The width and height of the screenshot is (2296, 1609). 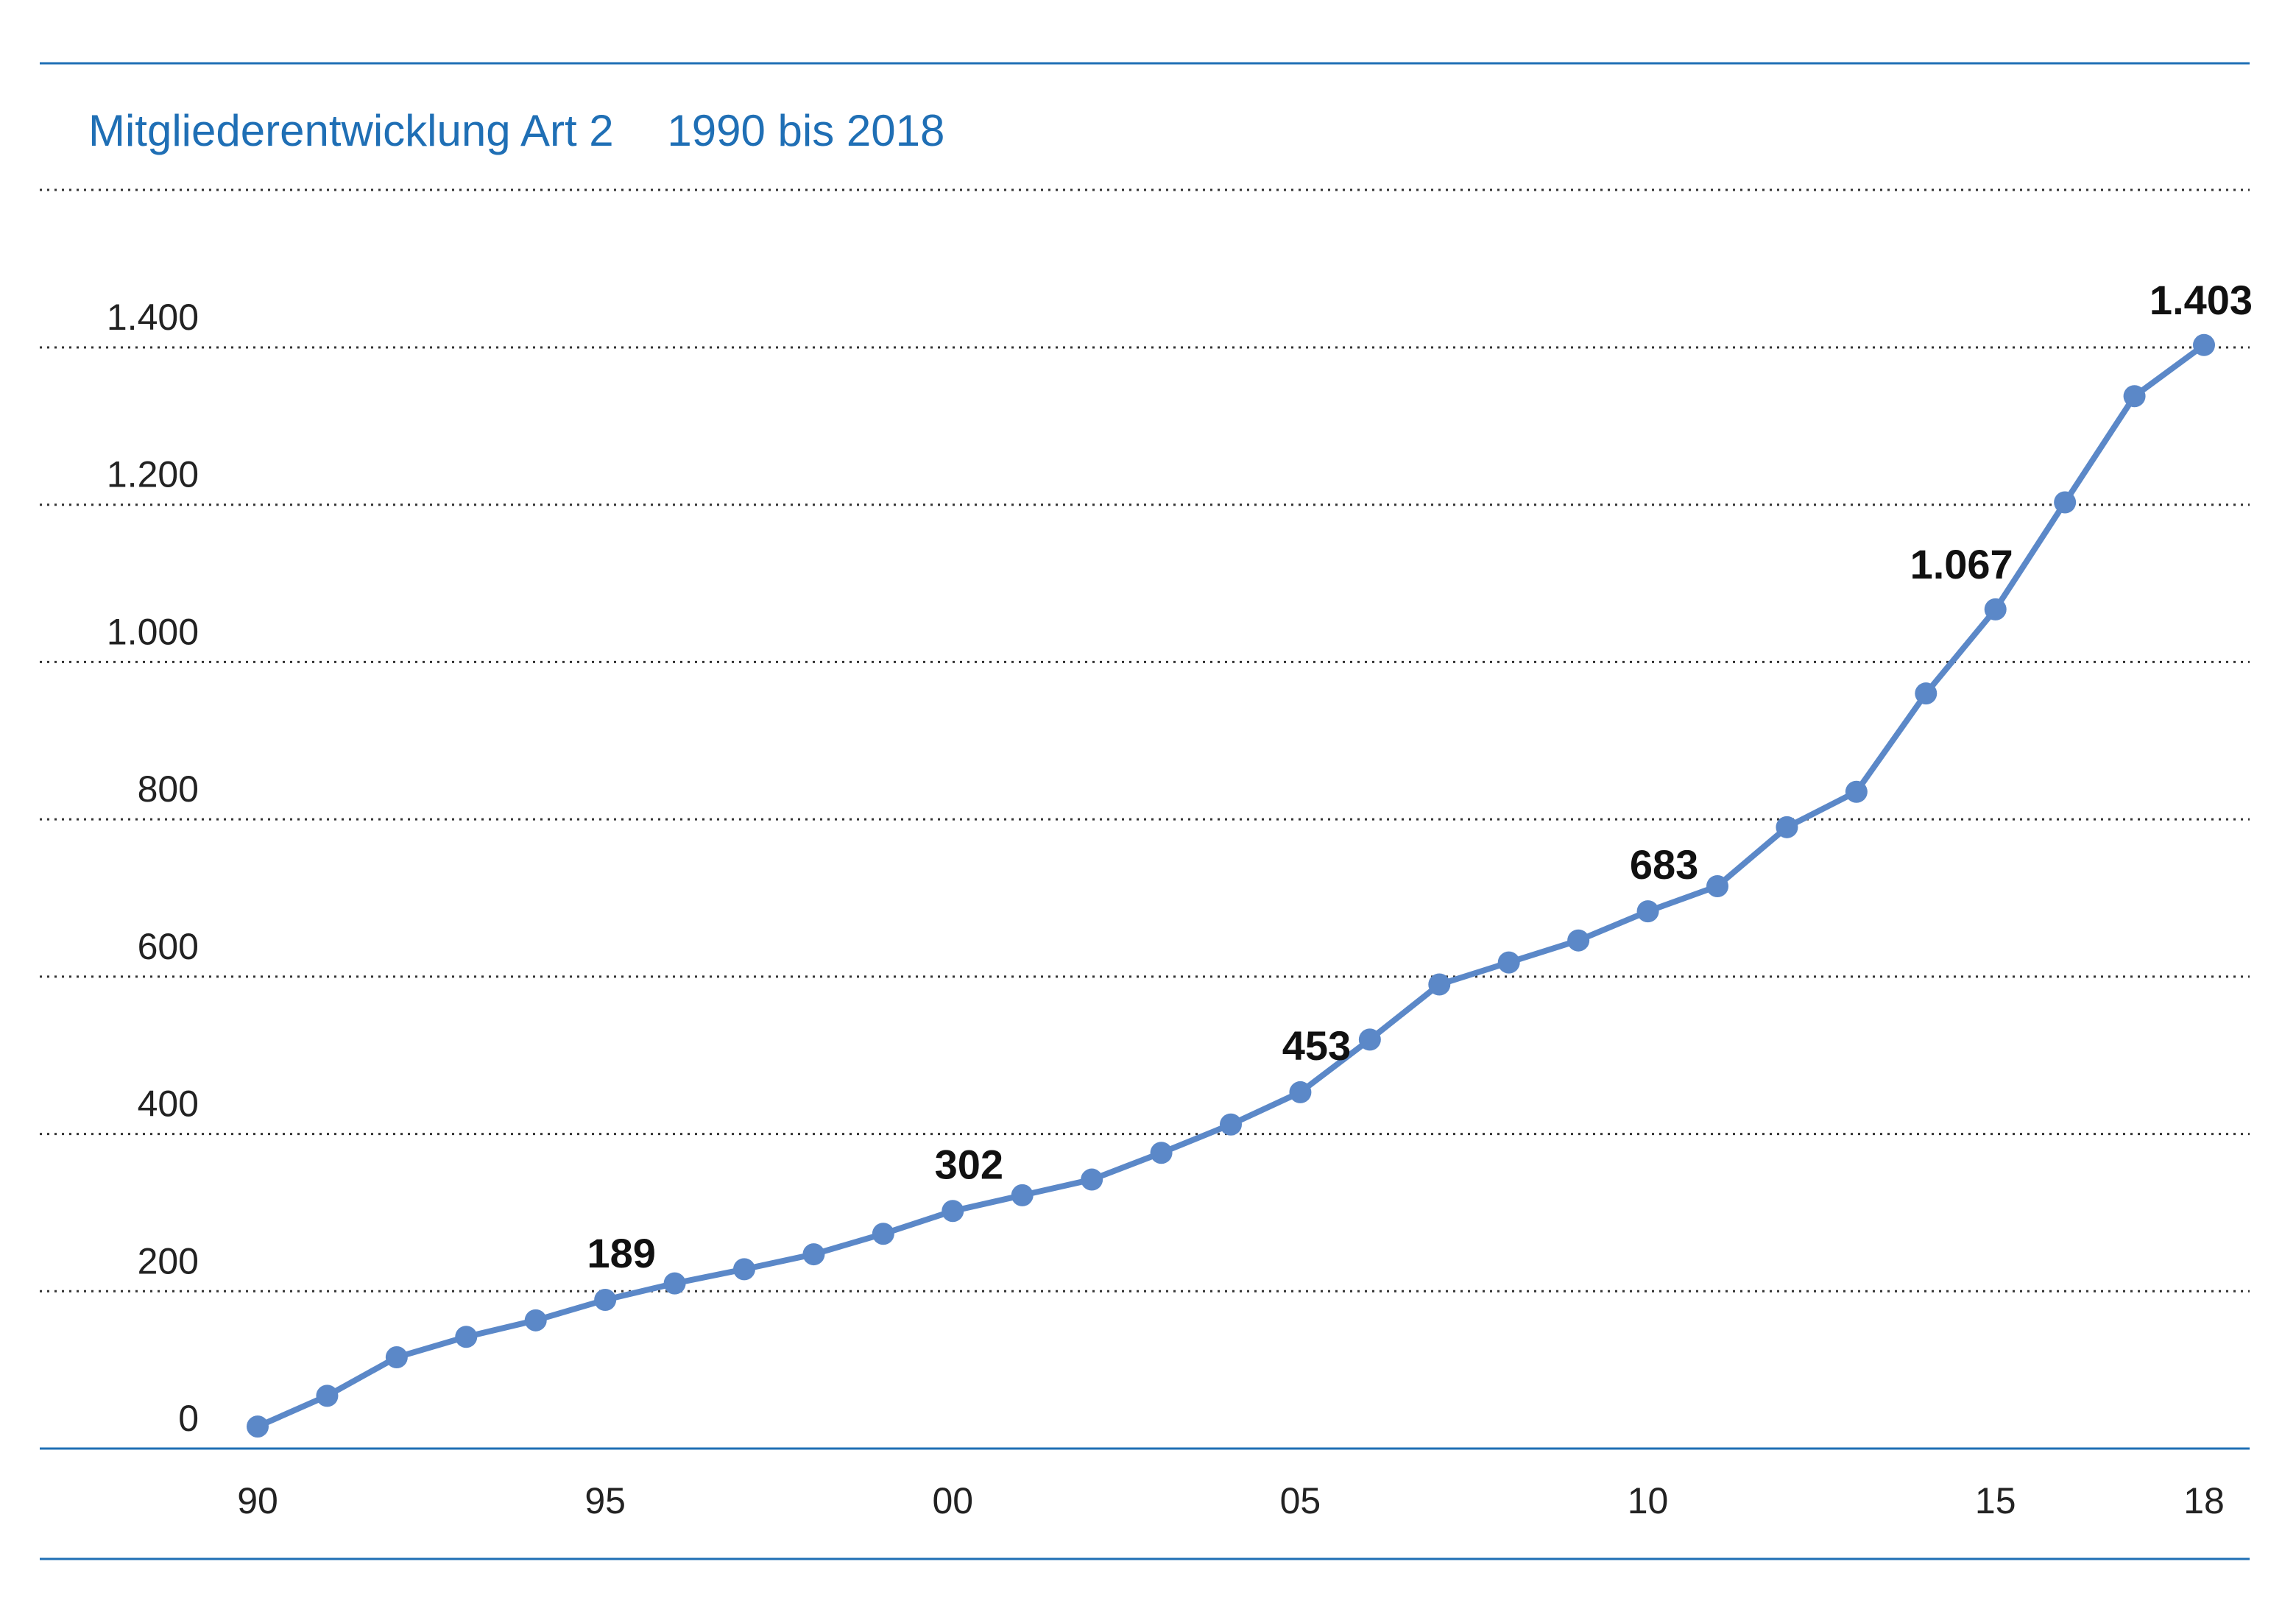 What do you see at coordinates (153, 868) in the screenshot?
I see `y-axis-ticks: 0 200 400 600 800 1.000 1.200 1.400` at bounding box center [153, 868].